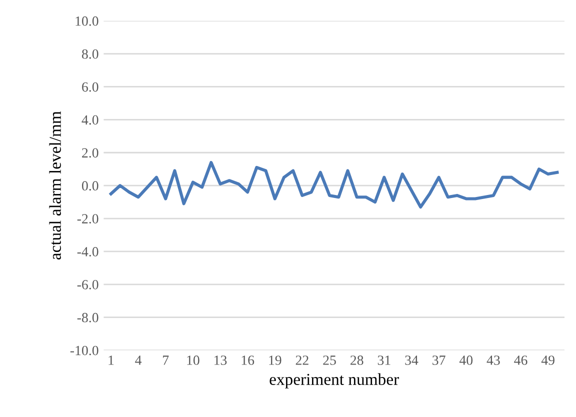 The height and width of the screenshot is (417, 576). I want to click on x-tick-label: 46, so click(521, 360).